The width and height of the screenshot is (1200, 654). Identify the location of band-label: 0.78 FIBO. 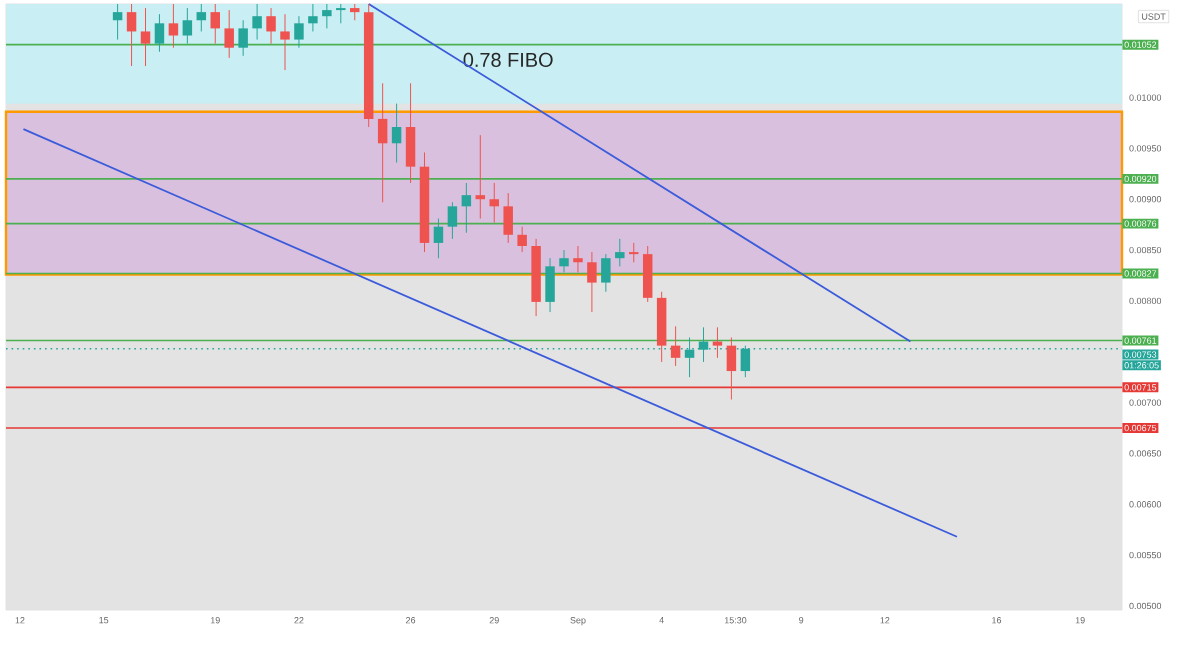
(508, 59).